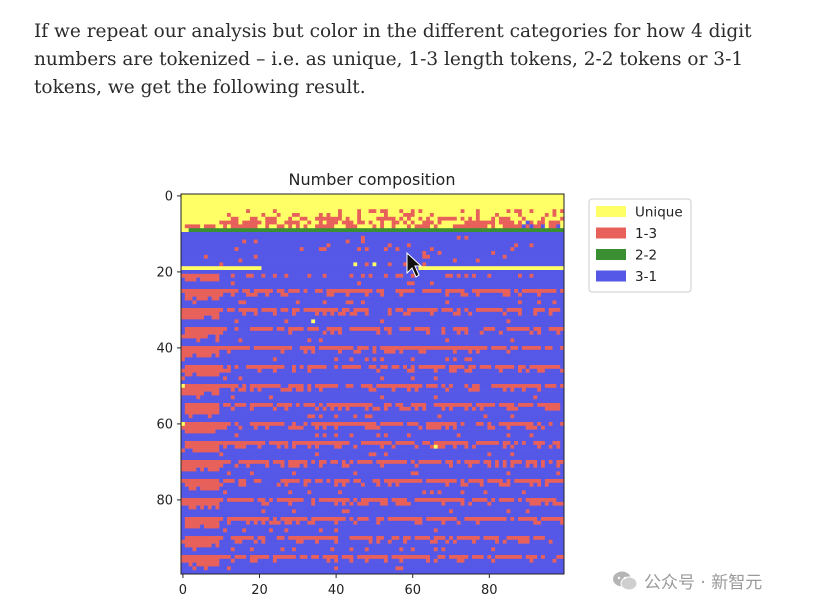 The height and width of the screenshot is (614, 826). What do you see at coordinates (659, 213) in the screenshot?
I see `legend-label: Unique` at bounding box center [659, 213].